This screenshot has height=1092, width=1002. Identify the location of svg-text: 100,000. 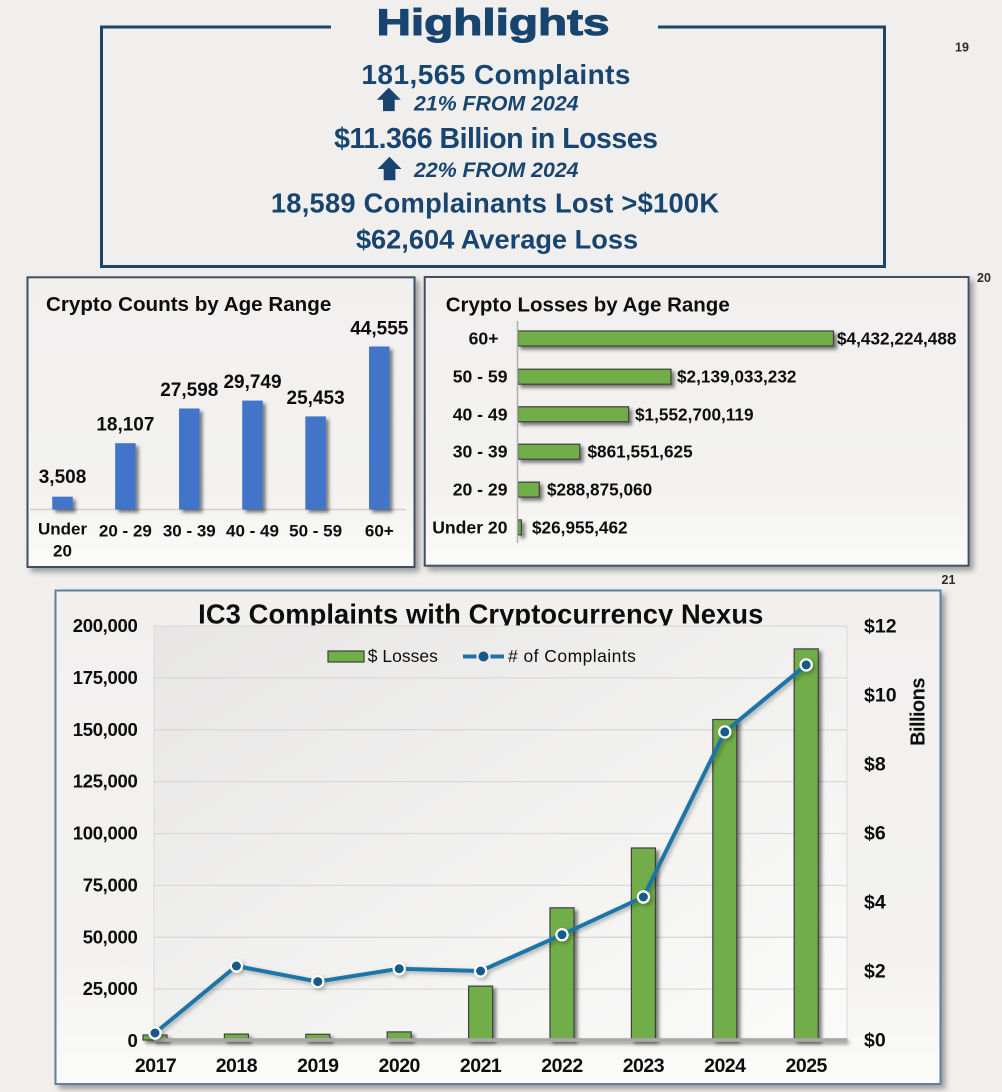
(105, 833).